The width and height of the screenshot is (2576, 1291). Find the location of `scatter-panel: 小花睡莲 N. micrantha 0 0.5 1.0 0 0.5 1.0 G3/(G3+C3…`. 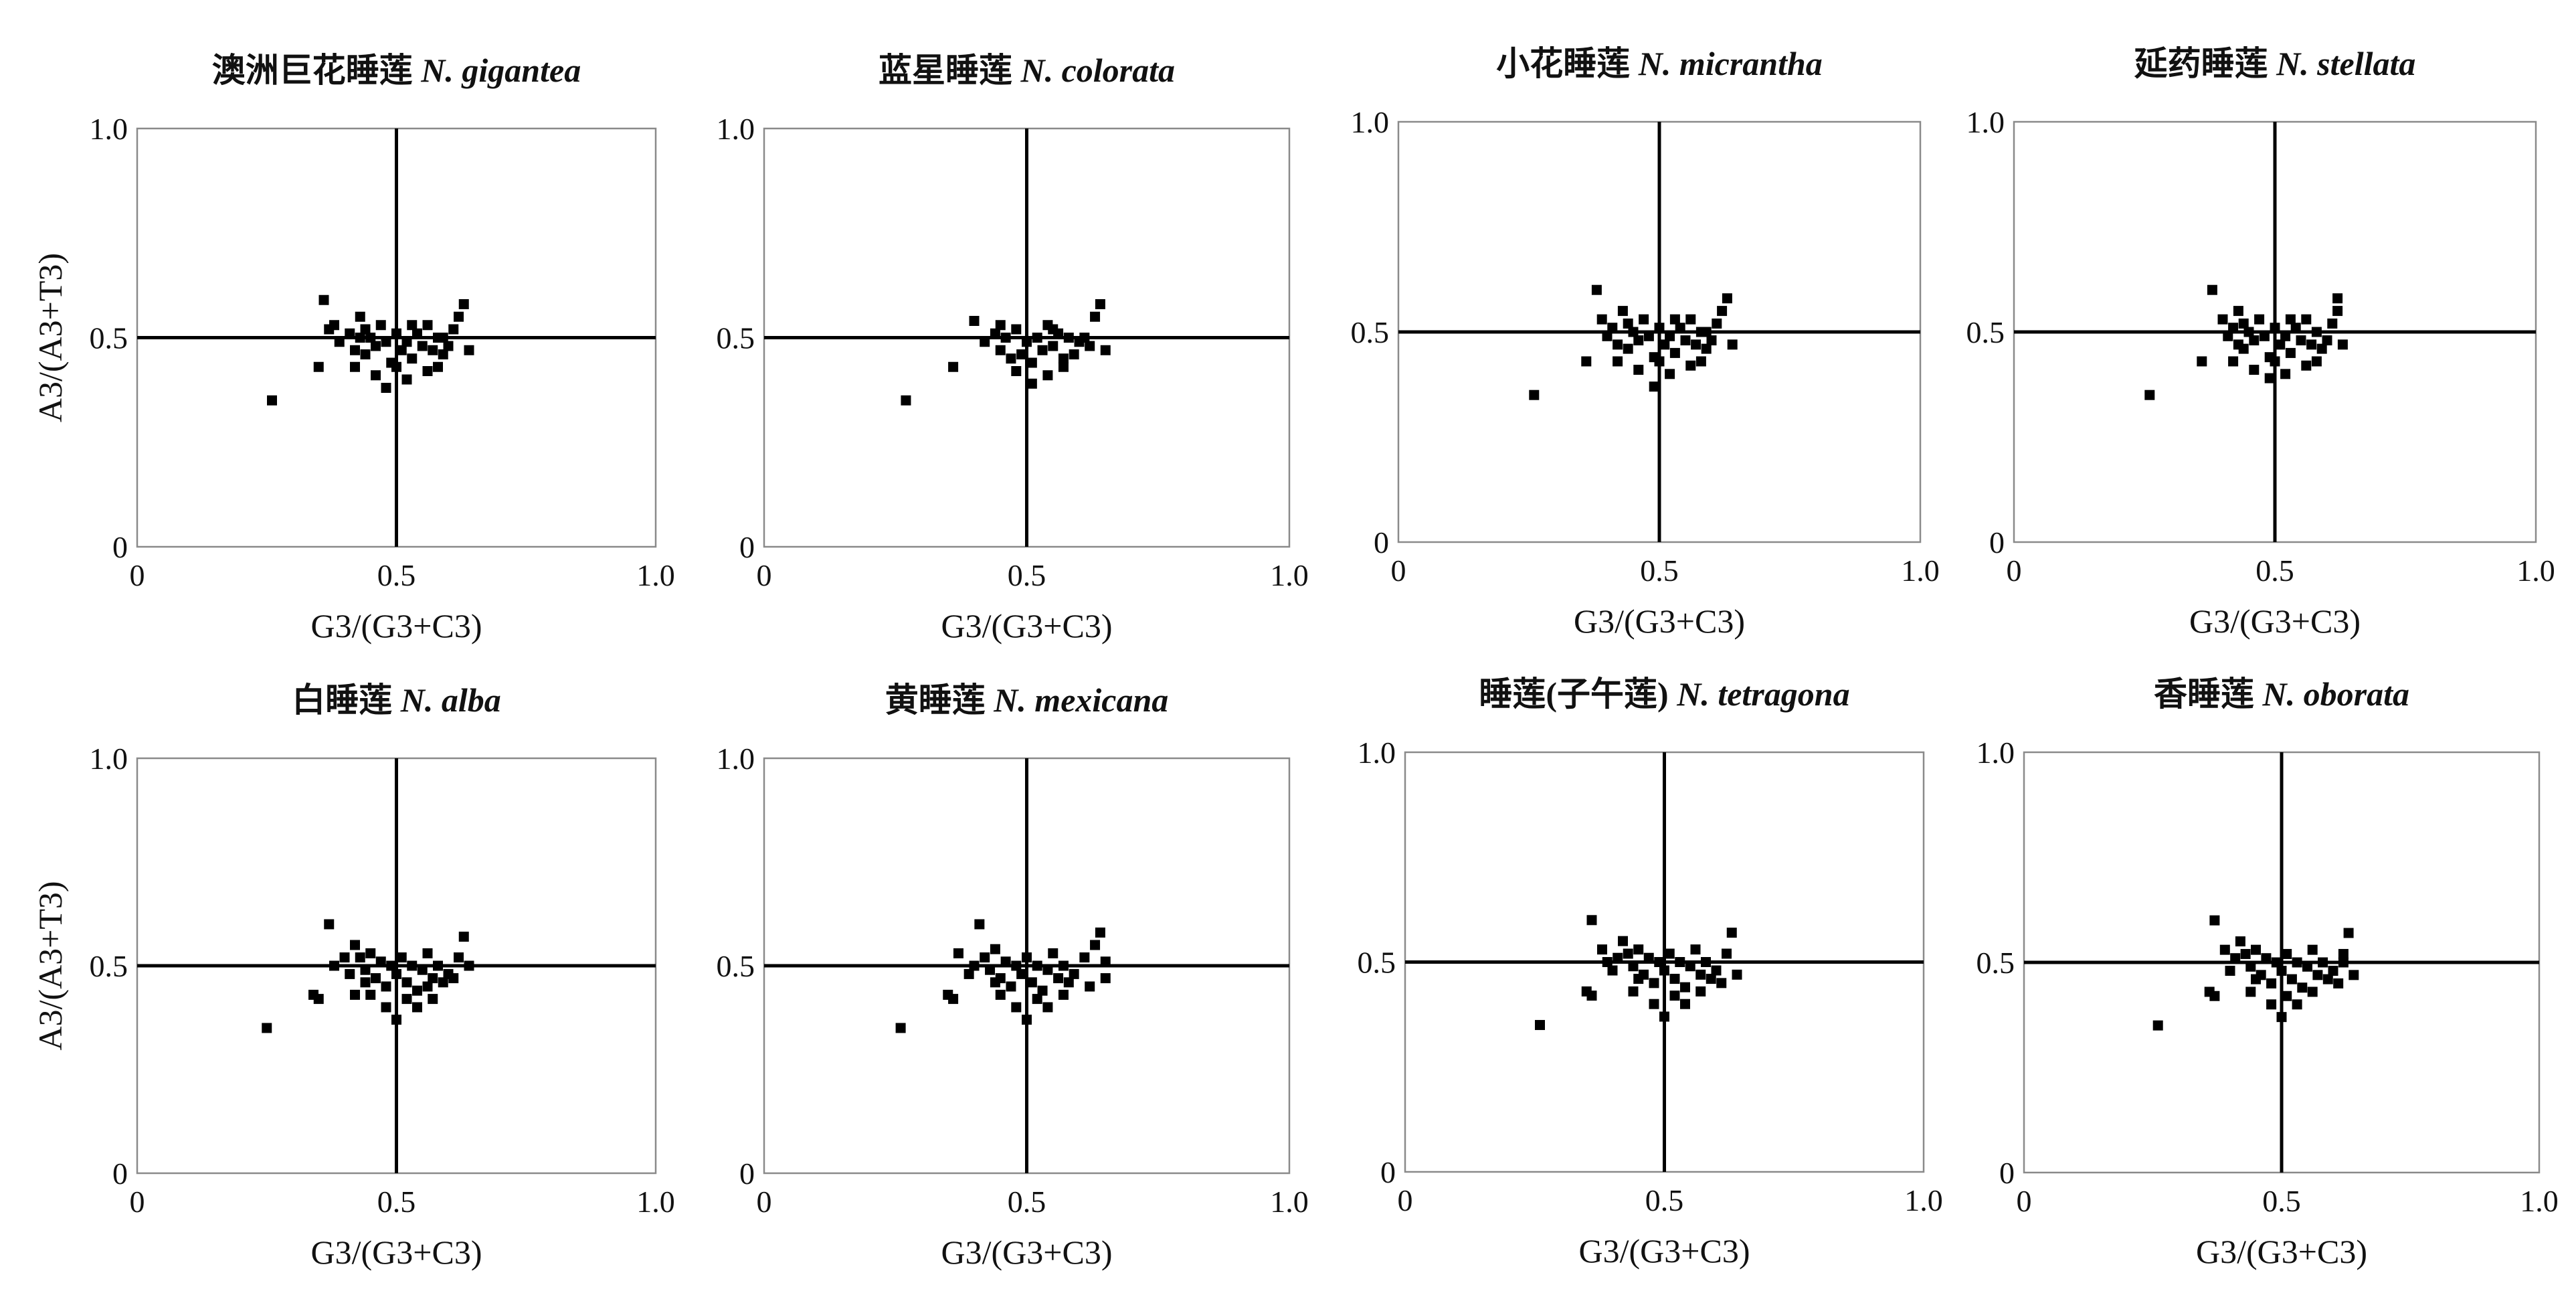

scatter-panel: 小花睡莲 N. micrantha 0 0.5 1.0 0 0.5 1.0 G3/(G3+C3… is located at coordinates (1645, 342).